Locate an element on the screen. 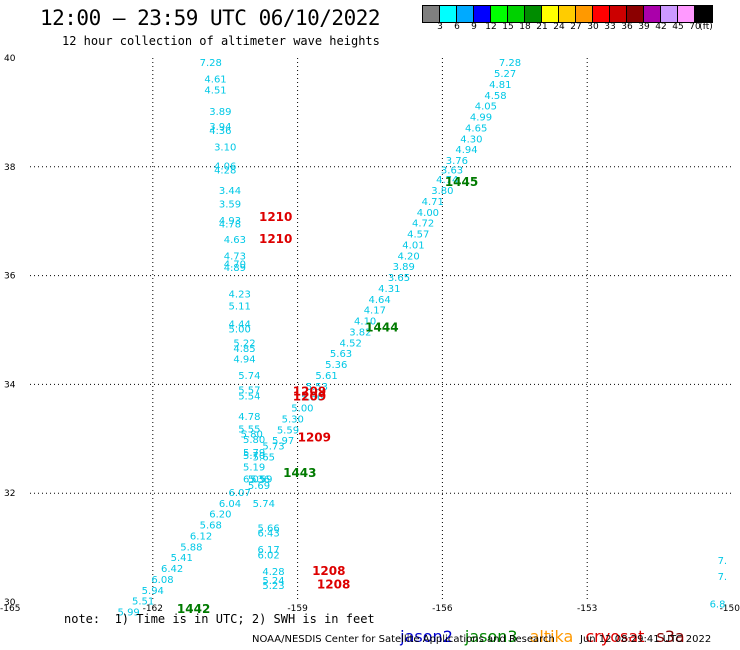  color-scale-label: 70 is located at coordinates (695, 27).